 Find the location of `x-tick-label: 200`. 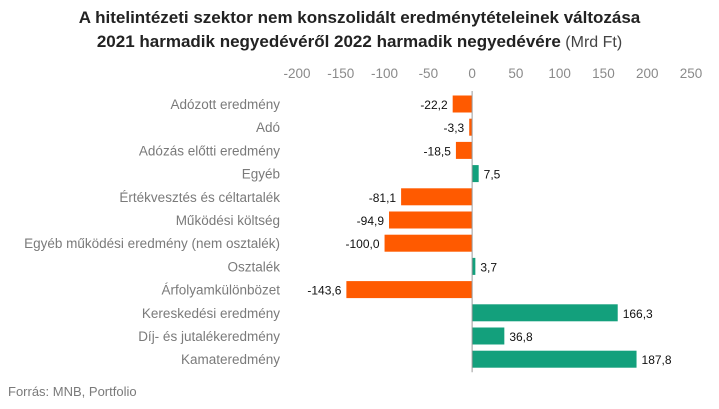

x-tick-label: 200 is located at coordinates (647, 73).